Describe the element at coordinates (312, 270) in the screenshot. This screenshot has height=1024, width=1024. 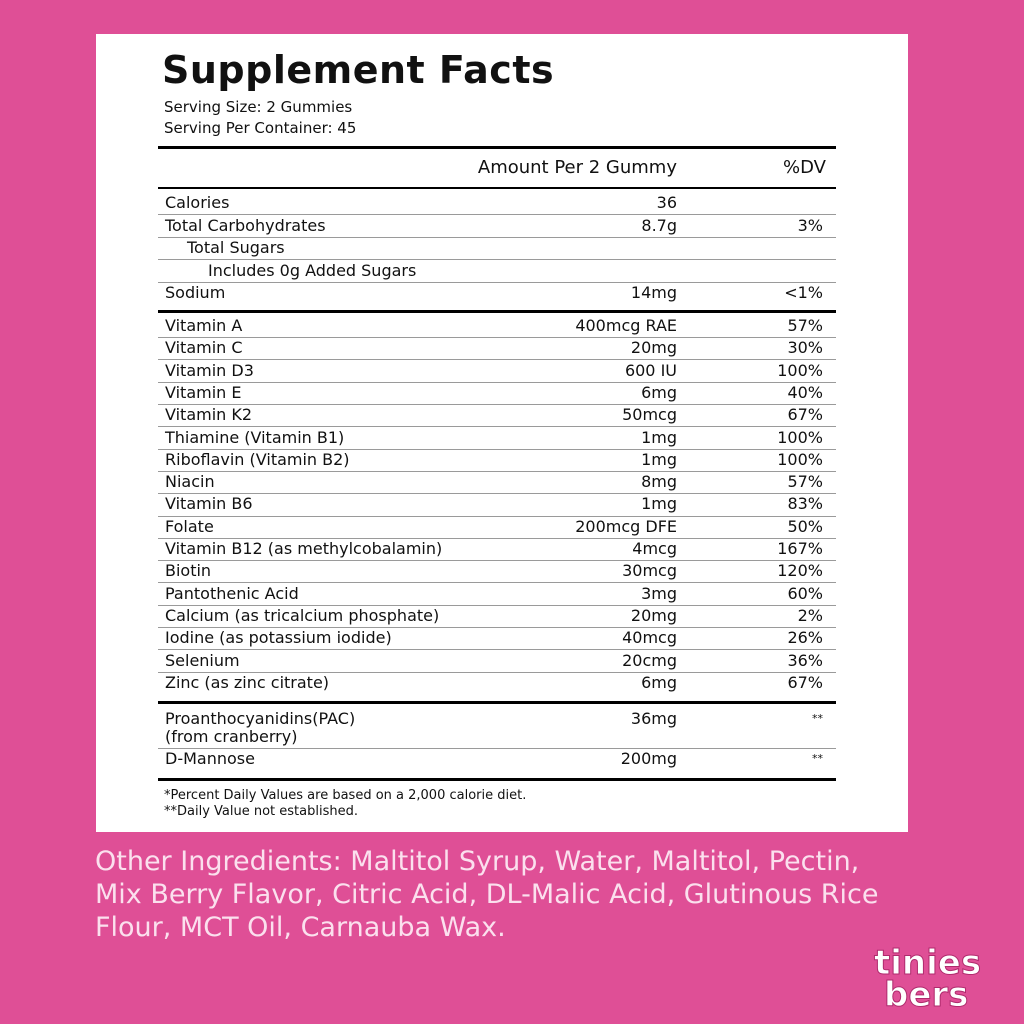
I see `row-name: Includes 0g Added Sugars` at that location.